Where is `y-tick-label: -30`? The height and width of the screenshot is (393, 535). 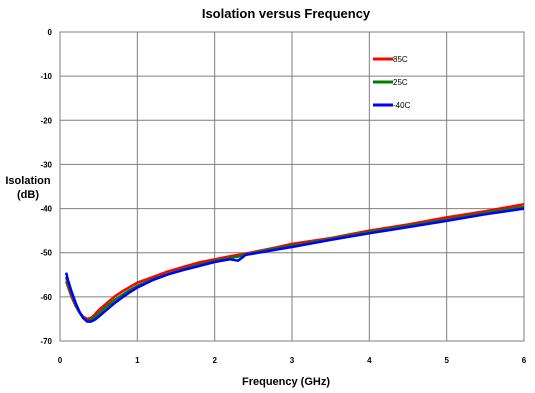
y-tick-label: -30 is located at coordinates (46, 164).